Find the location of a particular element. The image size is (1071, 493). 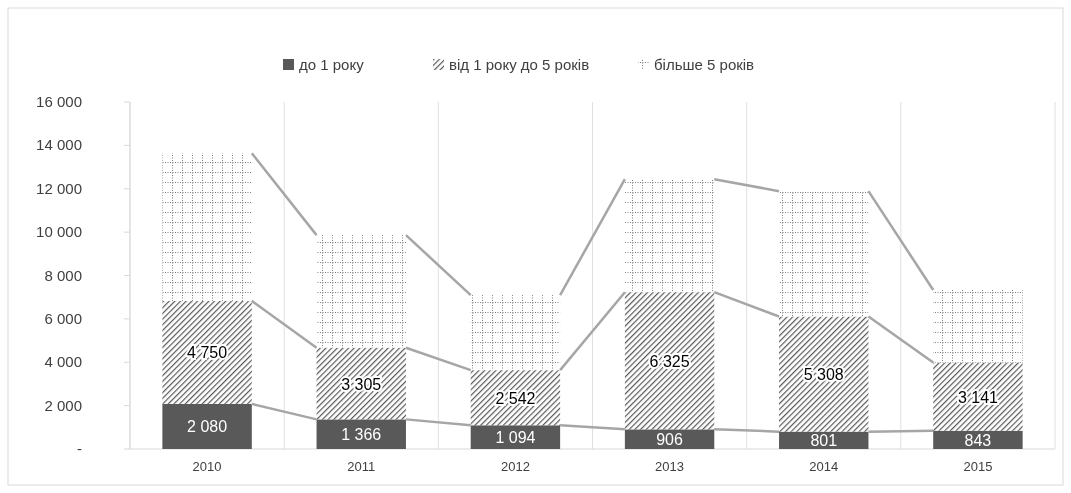

y-tick-label: 2 000 is located at coordinates (63, 405).